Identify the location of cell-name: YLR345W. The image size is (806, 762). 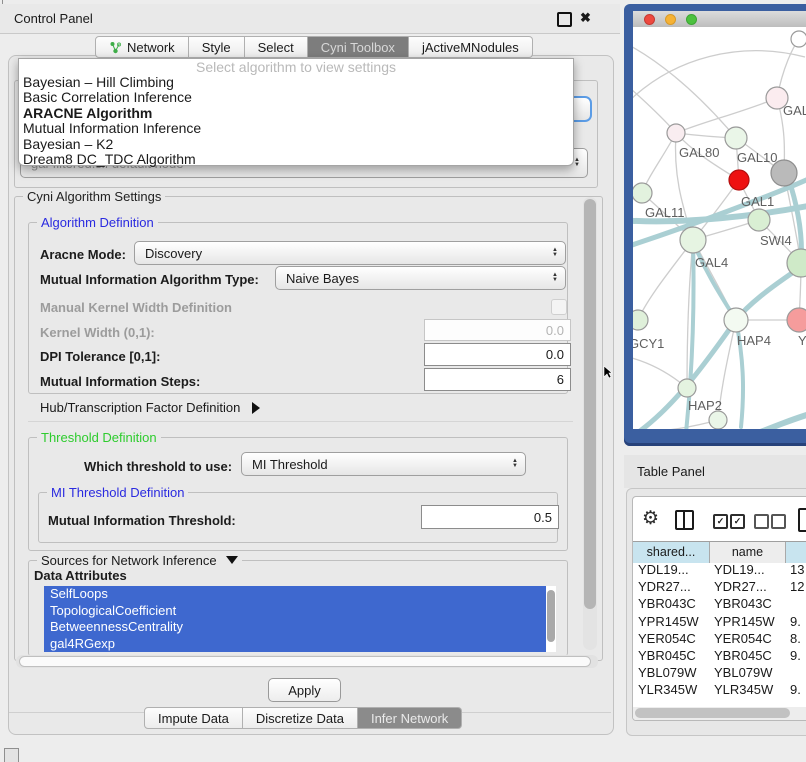
(744, 690).